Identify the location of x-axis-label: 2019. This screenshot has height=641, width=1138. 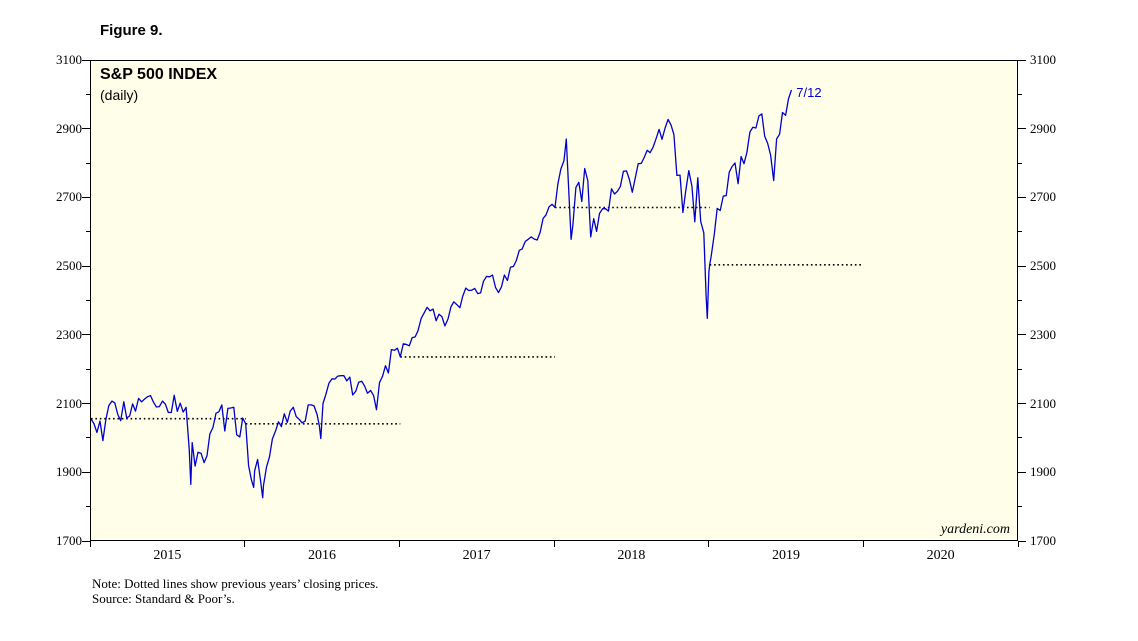
(786, 555).